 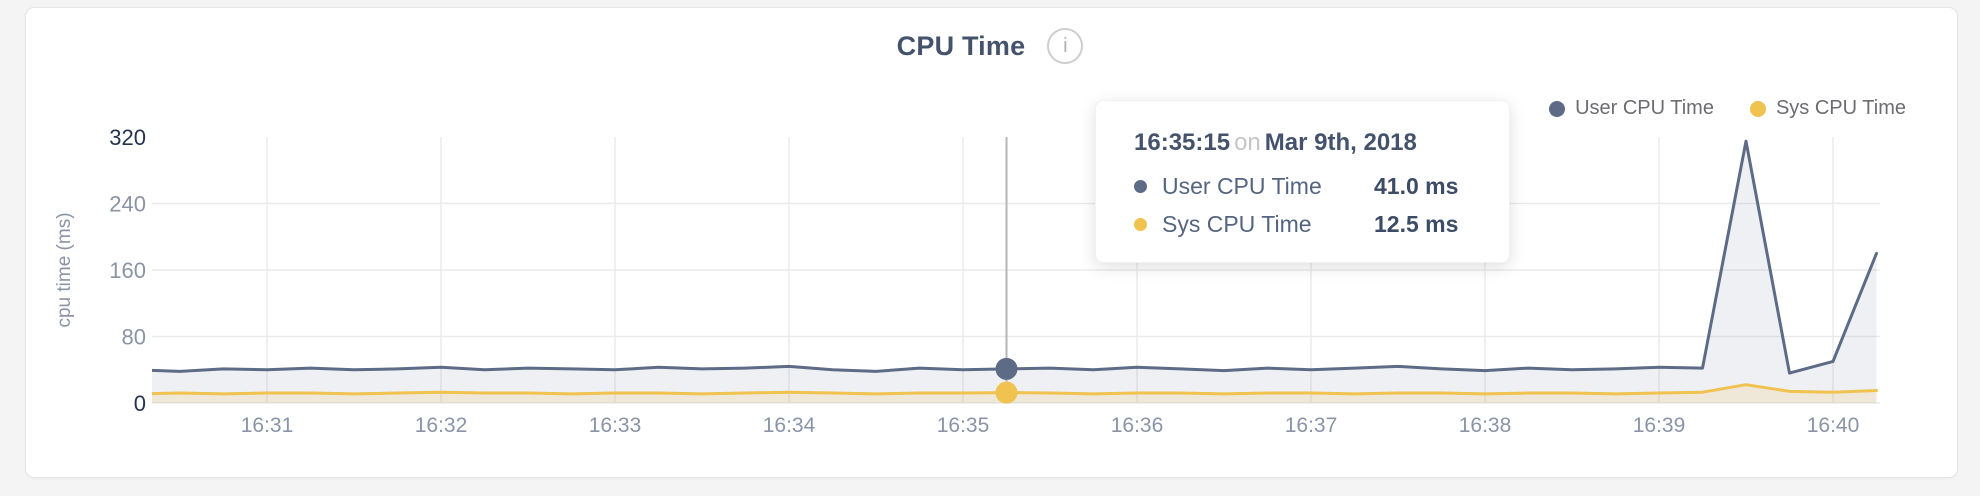 I want to click on y-tick-label: 80, so click(x=134, y=337).